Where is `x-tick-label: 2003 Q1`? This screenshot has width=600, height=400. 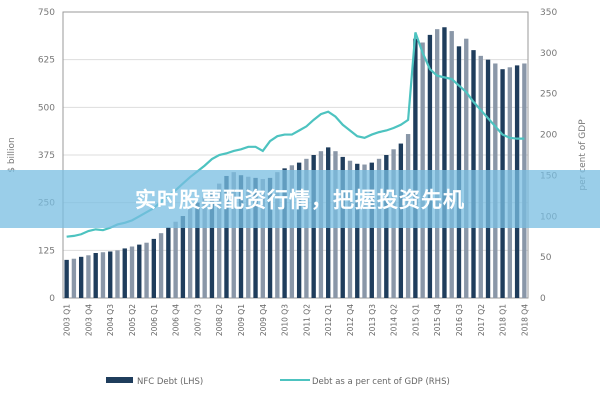 x-tick-label: 2003 Q1 is located at coordinates (67, 320).